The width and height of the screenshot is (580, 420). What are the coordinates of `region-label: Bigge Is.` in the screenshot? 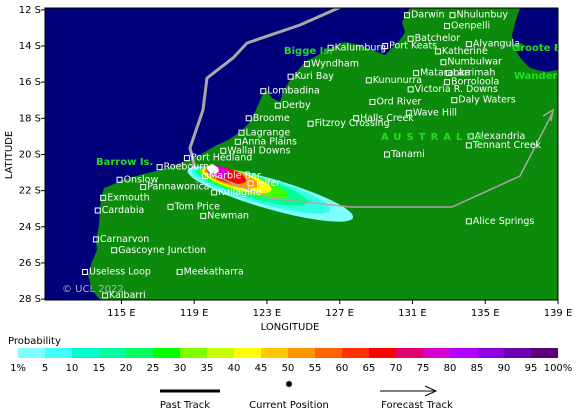 It's located at (308, 51).